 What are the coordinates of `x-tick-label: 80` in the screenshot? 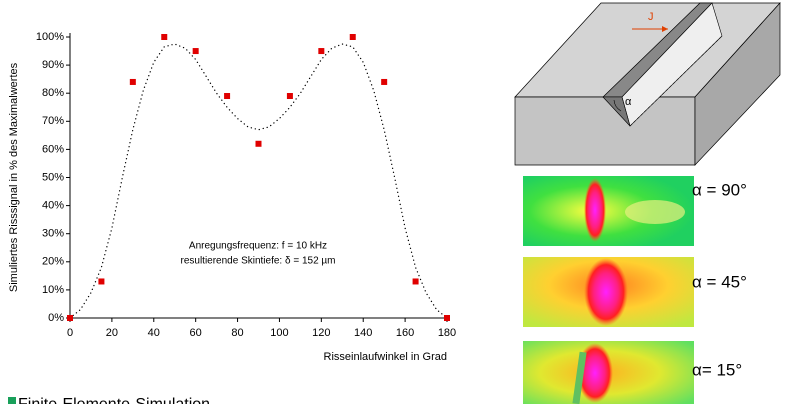 It's located at (237, 333).